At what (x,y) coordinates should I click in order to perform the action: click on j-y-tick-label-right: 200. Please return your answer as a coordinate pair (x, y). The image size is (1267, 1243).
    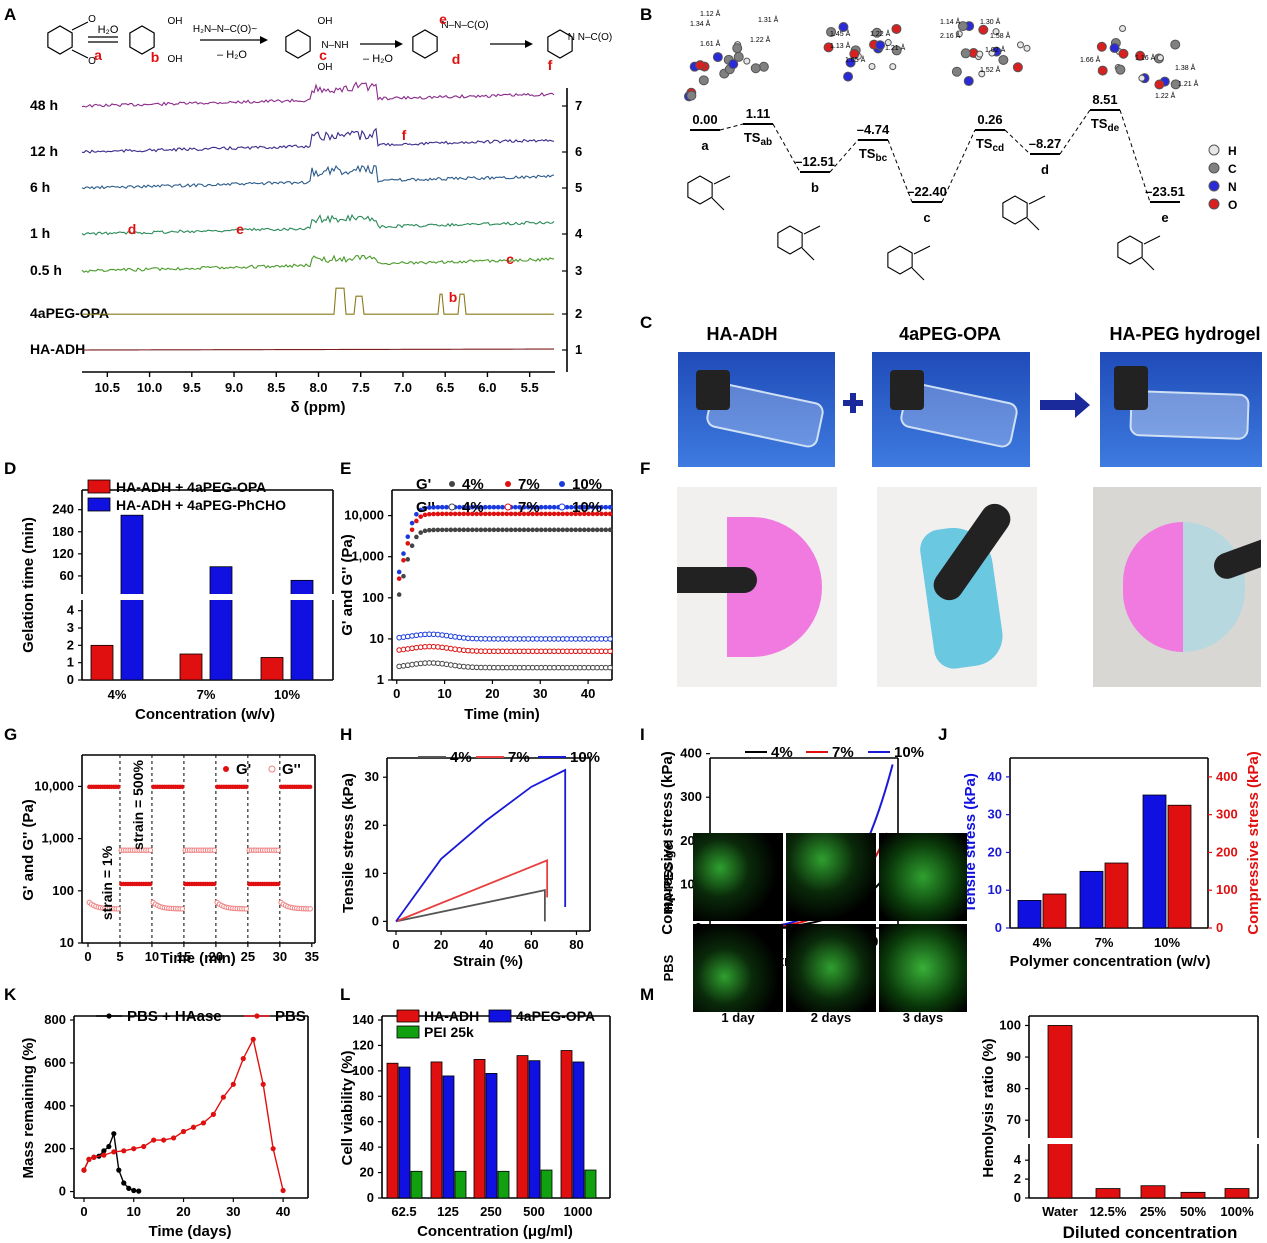
    Looking at the image, I should click on (1227, 851).